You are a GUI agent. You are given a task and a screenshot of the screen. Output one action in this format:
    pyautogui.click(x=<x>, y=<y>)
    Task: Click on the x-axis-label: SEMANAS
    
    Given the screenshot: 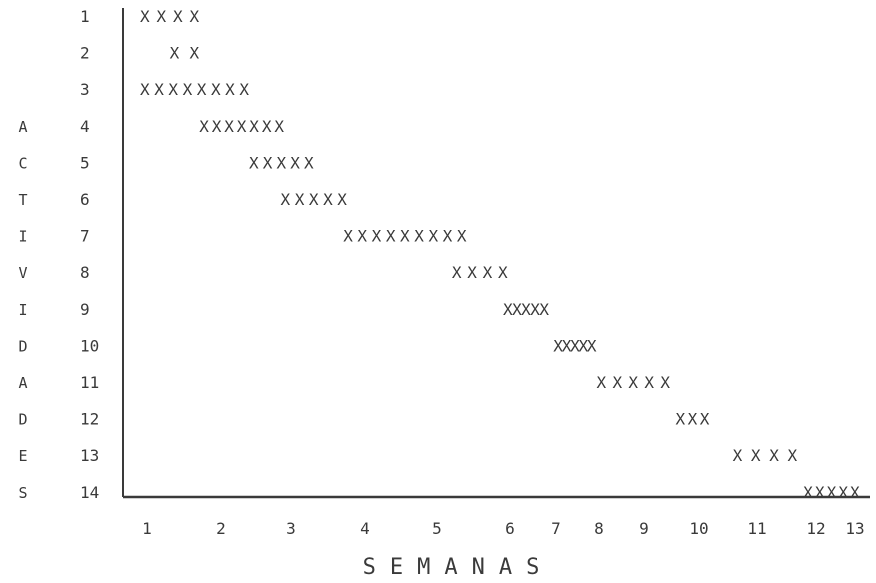 What is the action you would take?
    pyautogui.click(x=458, y=567)
    